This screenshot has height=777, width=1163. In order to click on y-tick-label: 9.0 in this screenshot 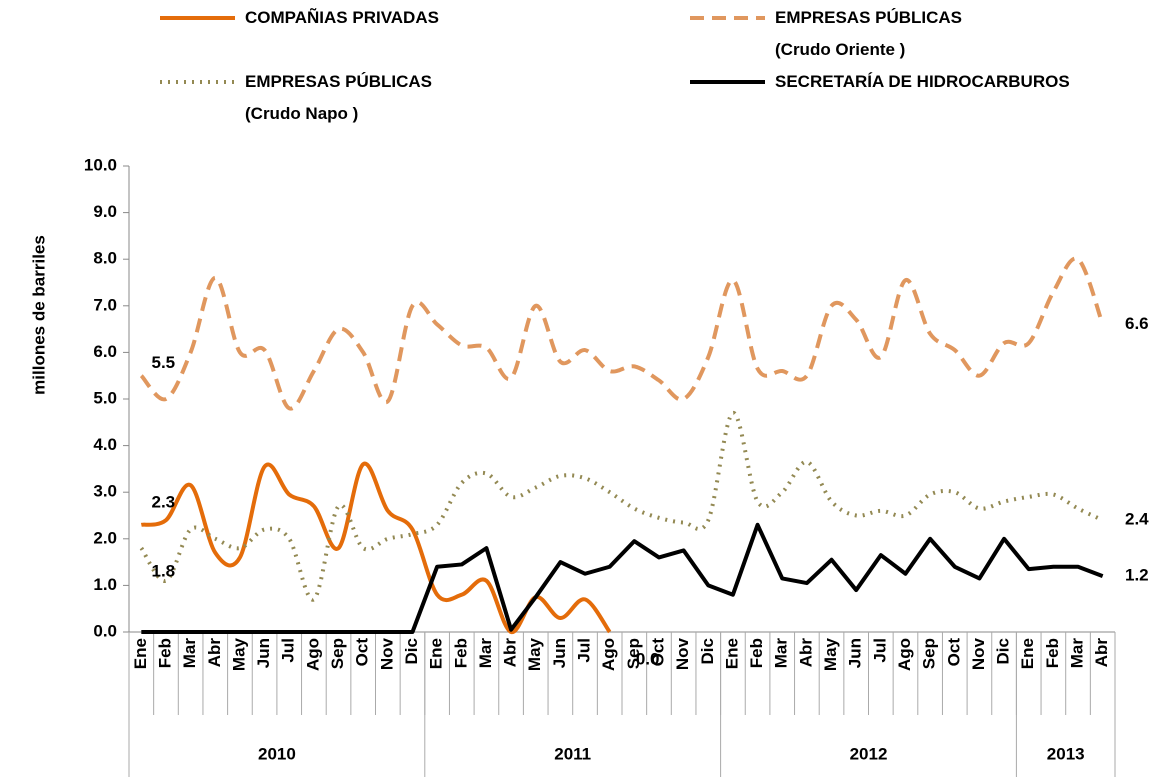, I will do `click(105, 211)`.